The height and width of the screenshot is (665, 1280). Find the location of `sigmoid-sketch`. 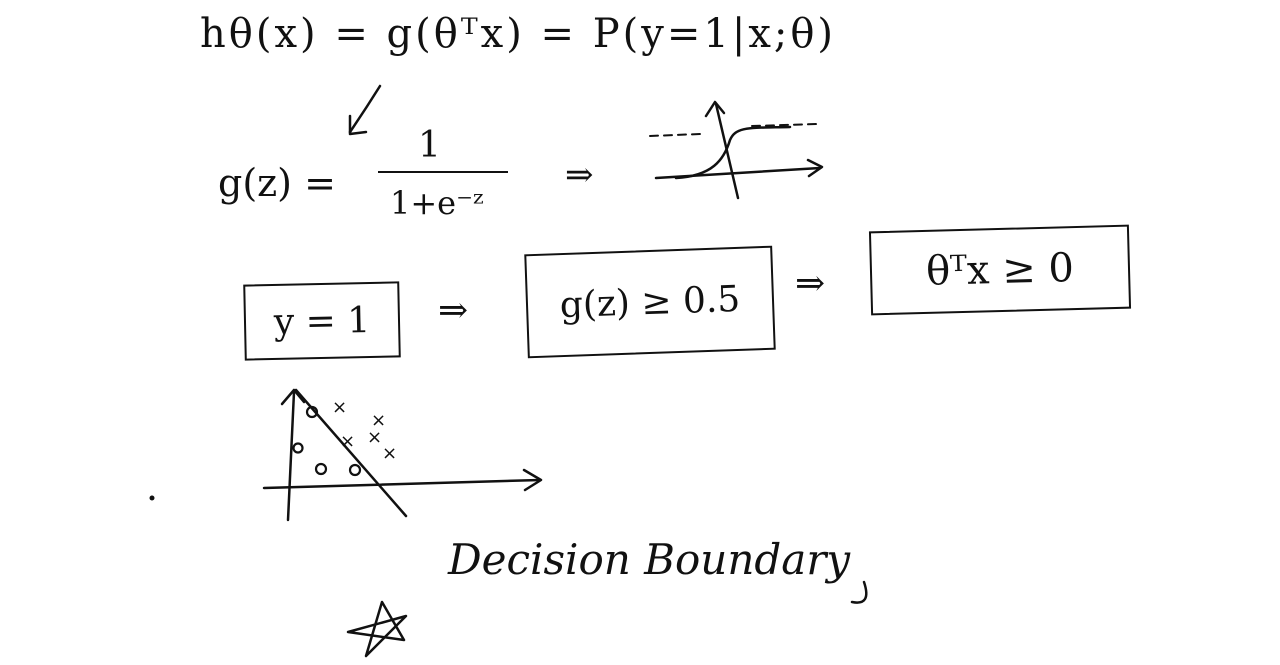

sigmoid-sketch is located at coordinates (736, 150).